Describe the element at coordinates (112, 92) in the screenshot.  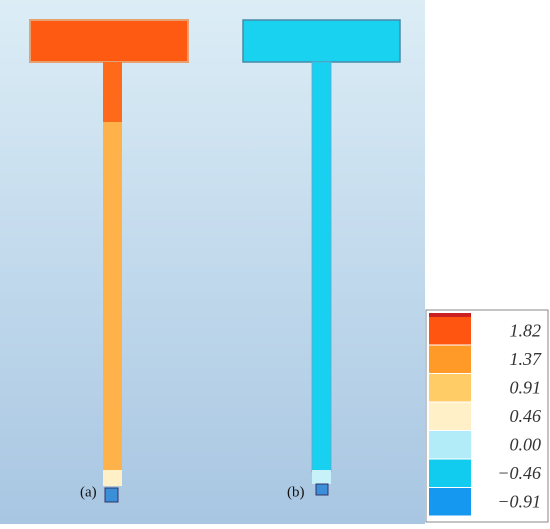
I see `column-top` at that location.